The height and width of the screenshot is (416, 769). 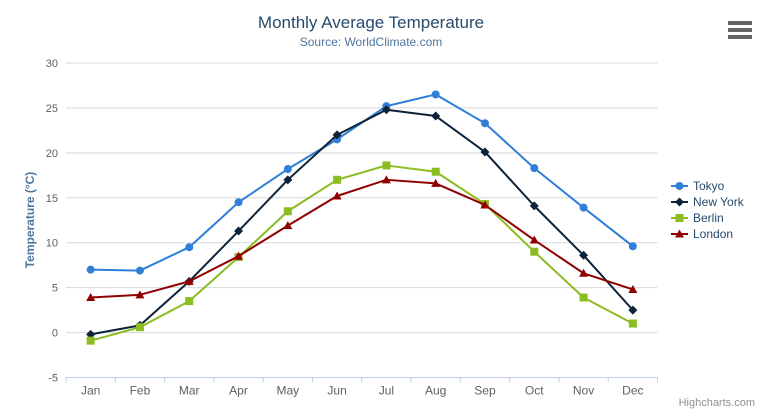 I want to click on y-axis-tick-label: 15, so click(x=52, y=199).